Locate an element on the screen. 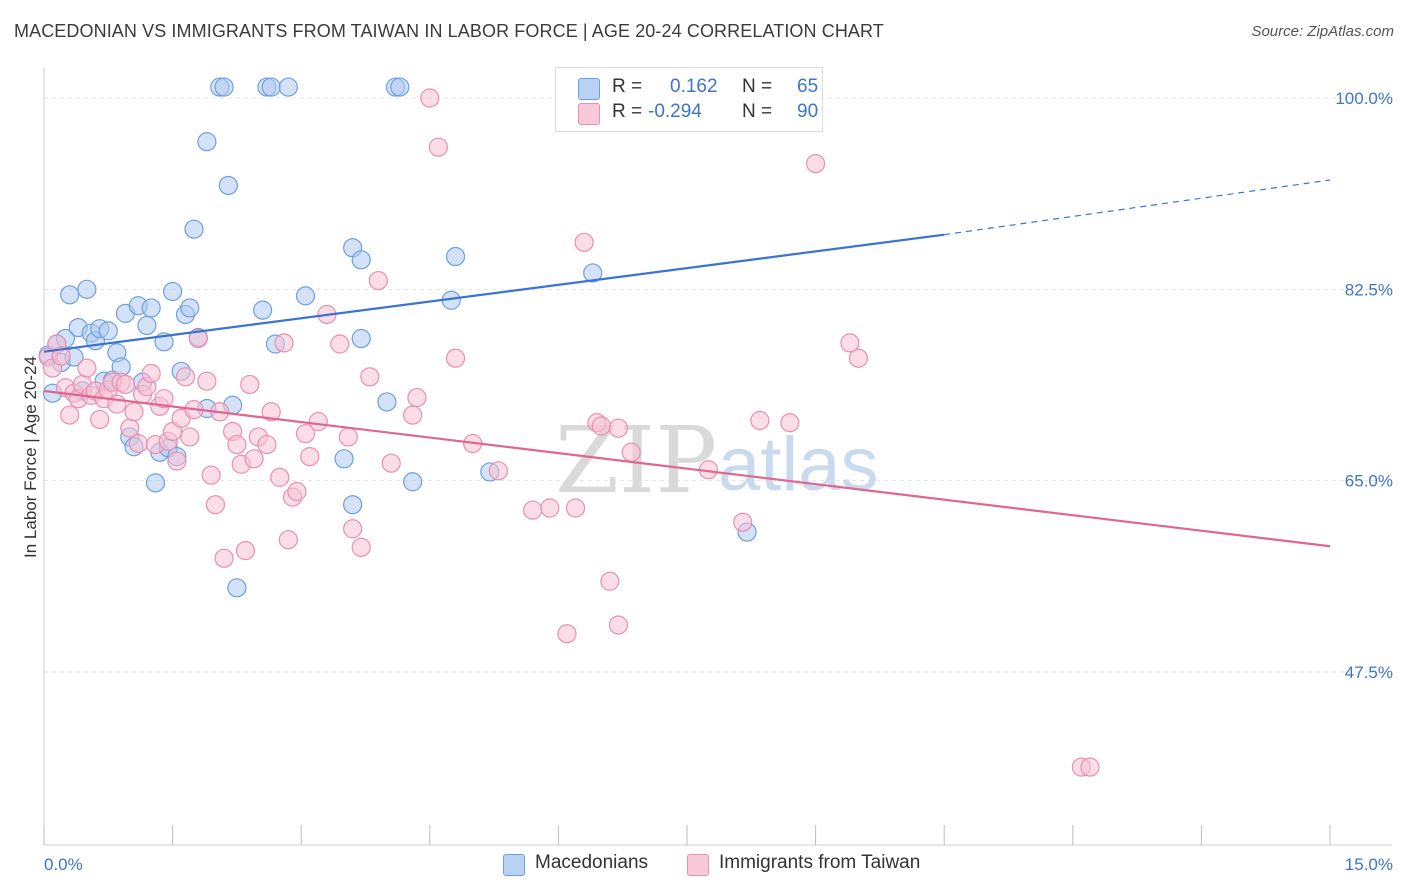 Image resolution: width=1406 pixels, height=892 pixels. bottom-legend-label: Immigrants from Taiwan is located at coordinates (820, 862).